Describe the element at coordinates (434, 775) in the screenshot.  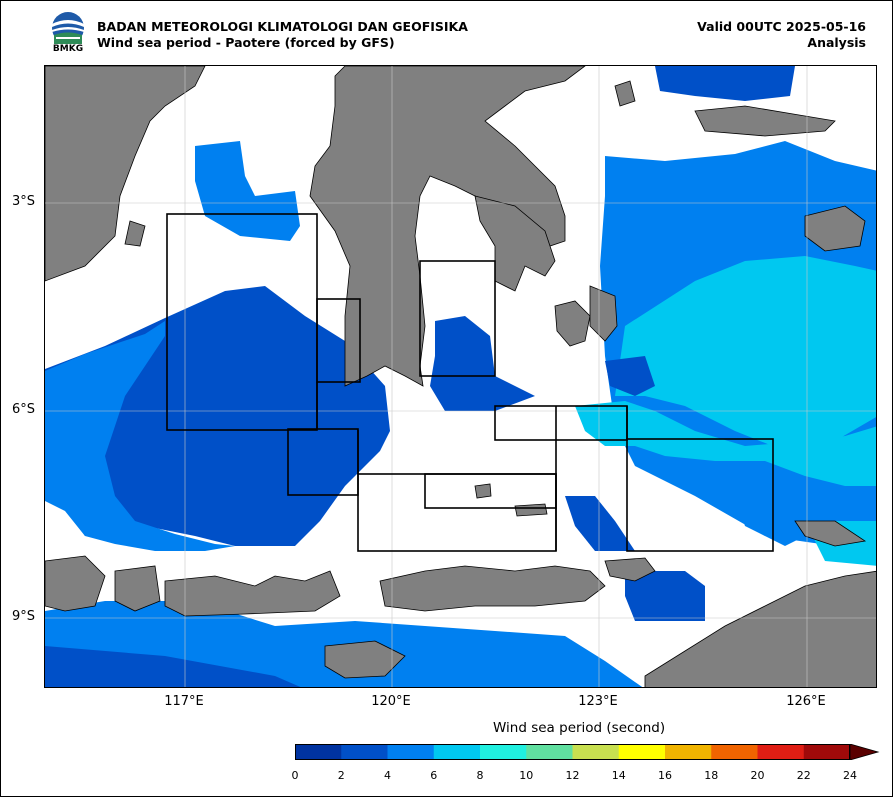
I see `colorbar-tick-label: 6` at that location.